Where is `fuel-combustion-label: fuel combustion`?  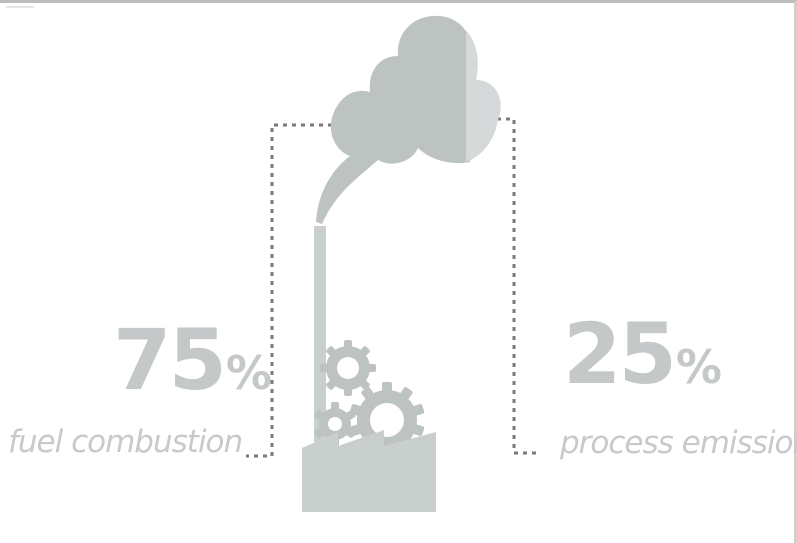
fuel-combustion-label: fuel combustion is located at coordinates (125, 442).